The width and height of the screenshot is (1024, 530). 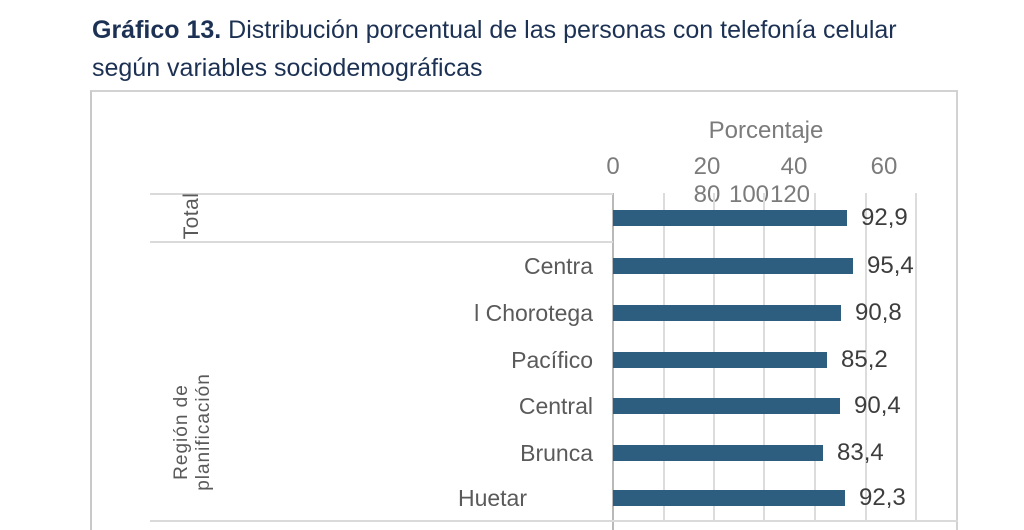 I want to click on category-label: Huetar, so click(x=492, y=498).